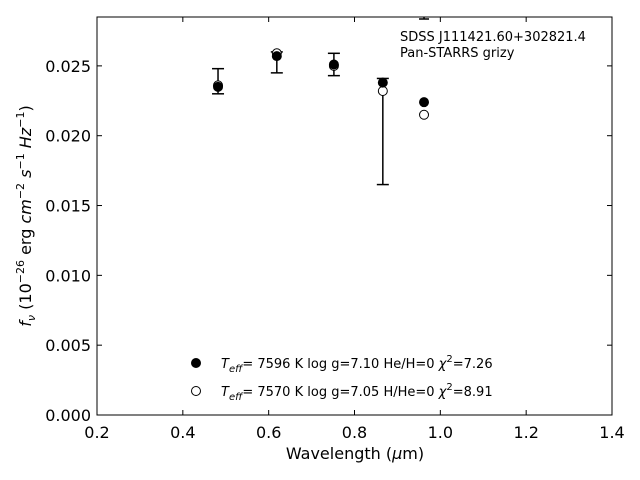  Describe the element at coordinates (343, 364) in the screenshot. I see `legend-1-logg: log g=7.10` at that location.